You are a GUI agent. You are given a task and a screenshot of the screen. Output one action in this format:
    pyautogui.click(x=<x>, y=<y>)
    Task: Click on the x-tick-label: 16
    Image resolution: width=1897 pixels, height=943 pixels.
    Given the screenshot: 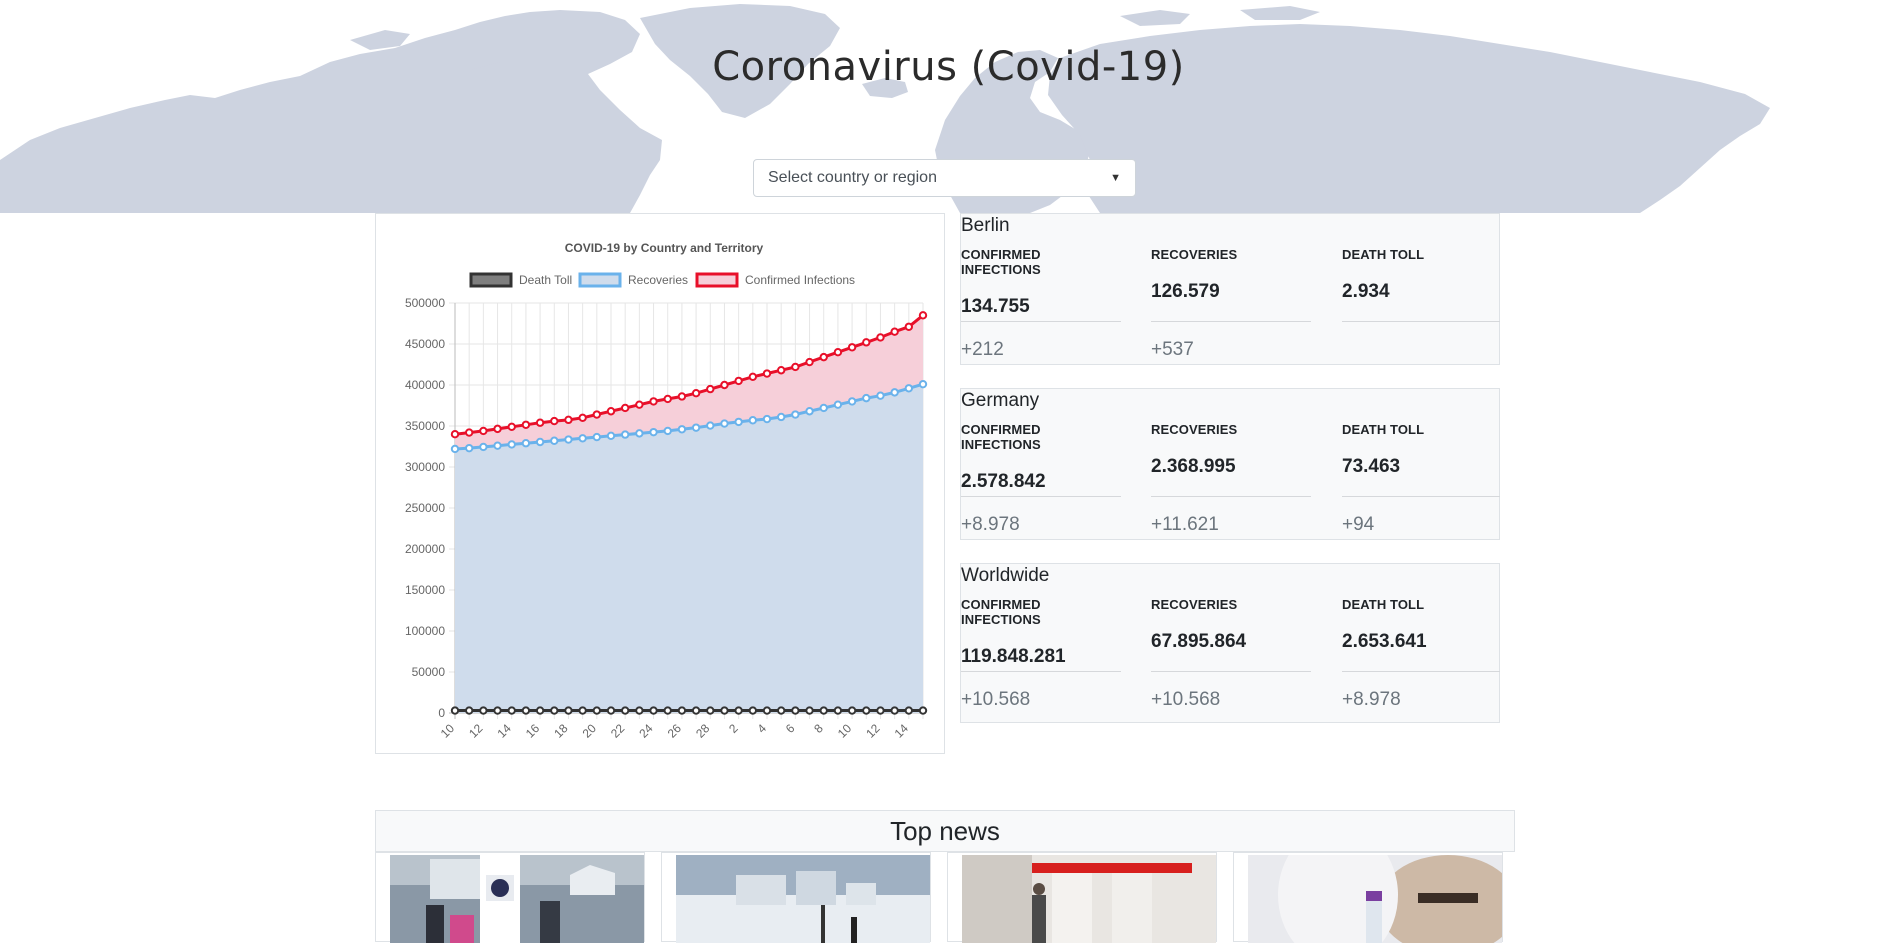 What is the action you would take?
    pyautogui.click(x=533, y=731)
    